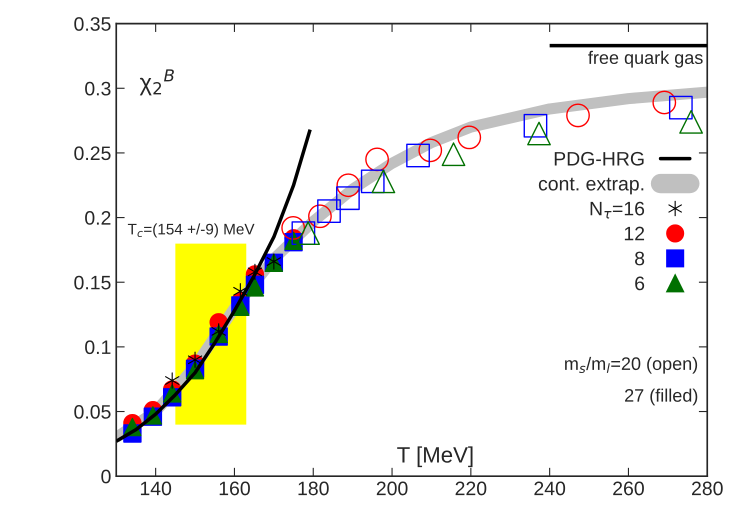 This screenshot has width=750, height=525. I want to click on y-tick-label: 0.35, so click(92, 24).